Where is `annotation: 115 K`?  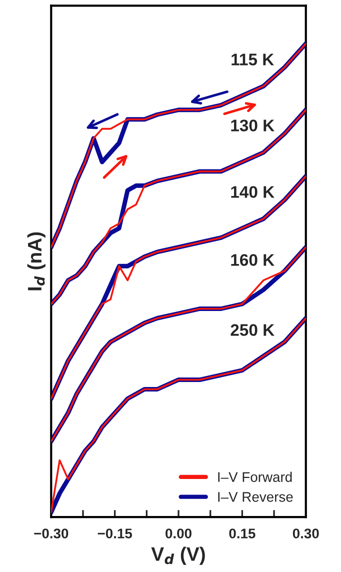
annotation: 115 K is located at coordinates (253, 60).